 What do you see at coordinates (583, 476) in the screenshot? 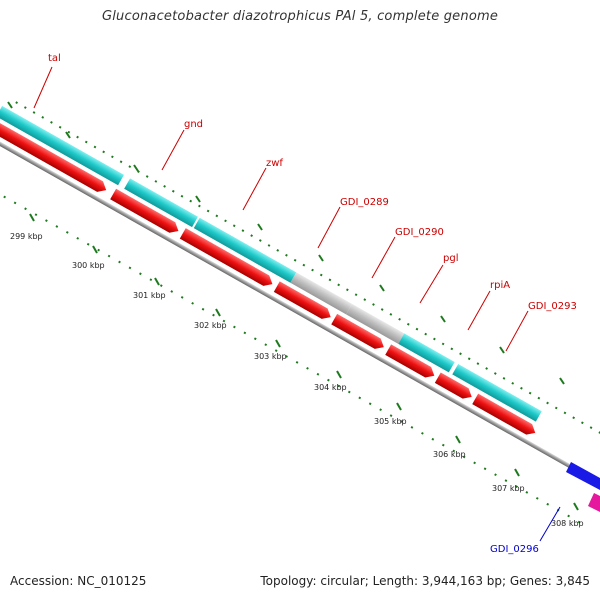
I see `feature-blue-arrow` at bounding box center [583, 476].